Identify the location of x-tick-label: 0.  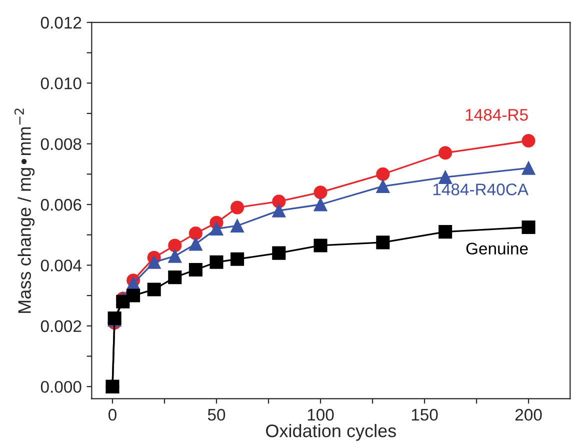
(112, 414).